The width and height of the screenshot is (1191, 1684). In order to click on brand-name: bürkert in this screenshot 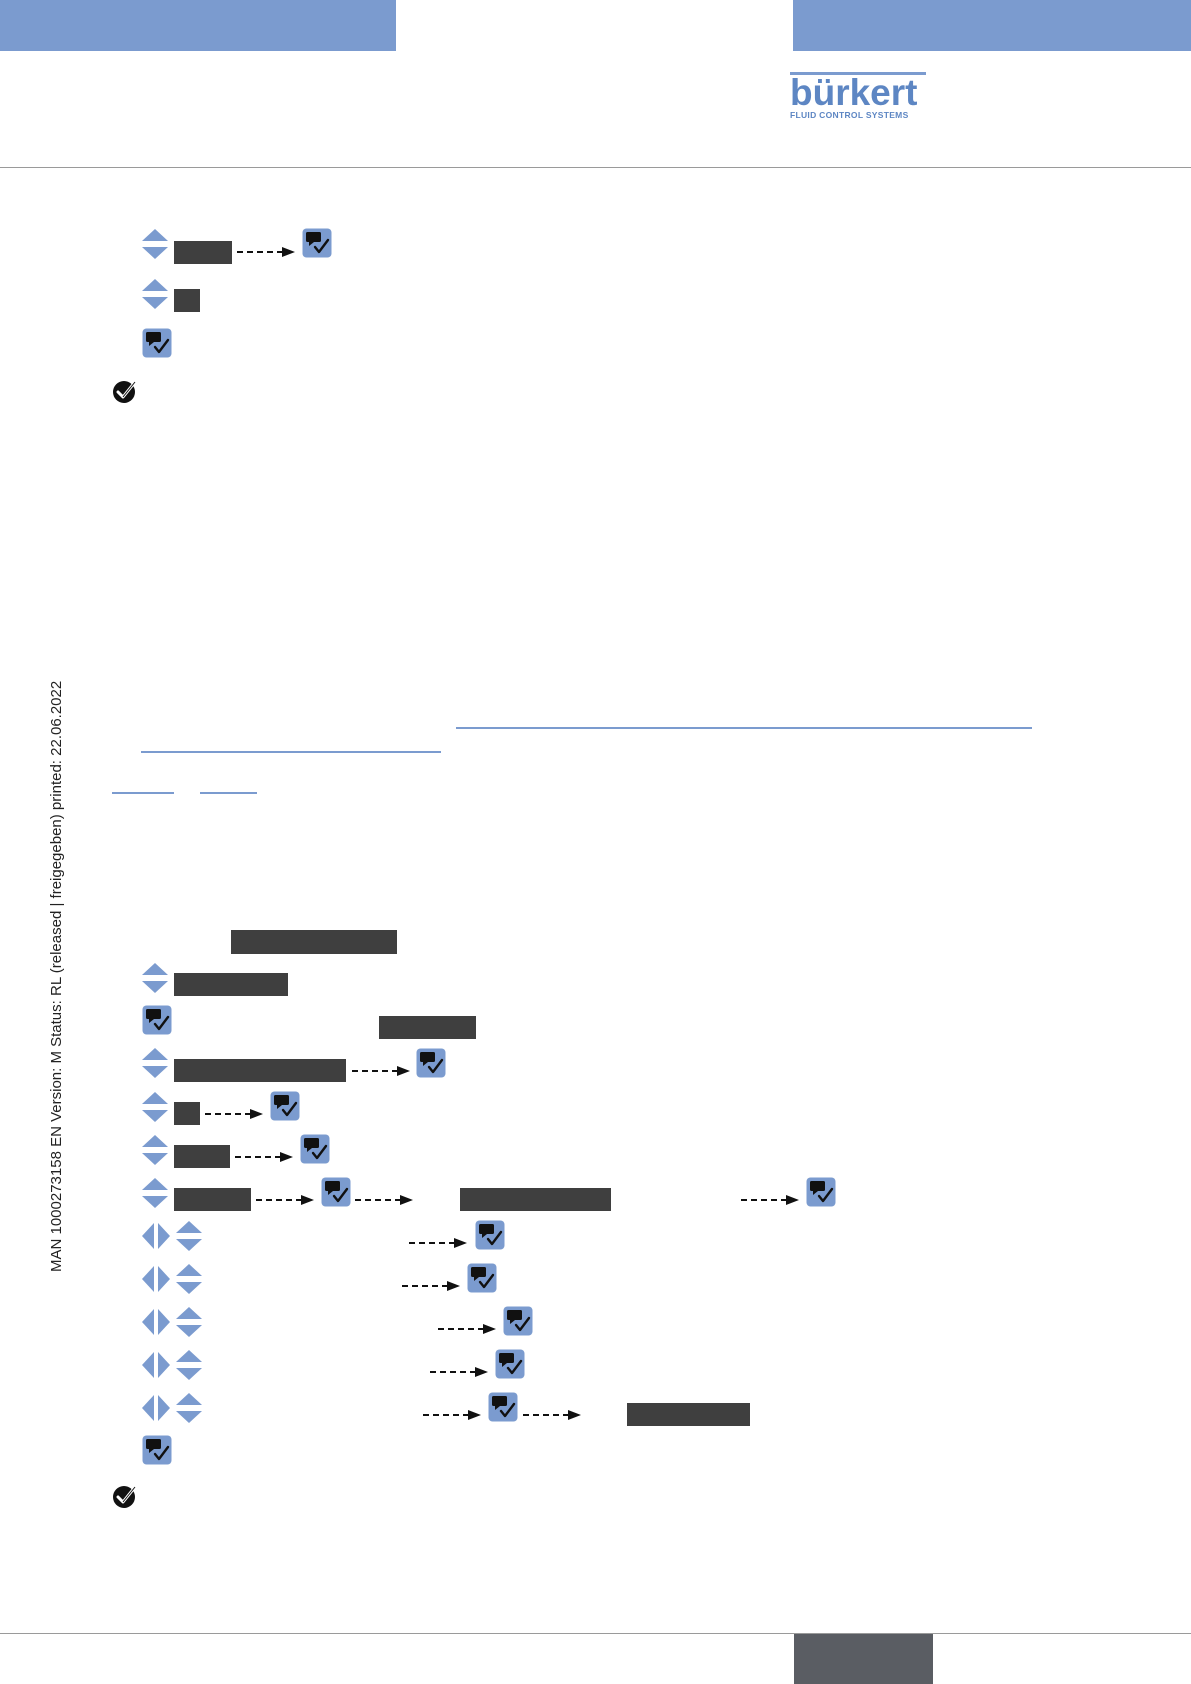, I will do `click(854, 92)`.